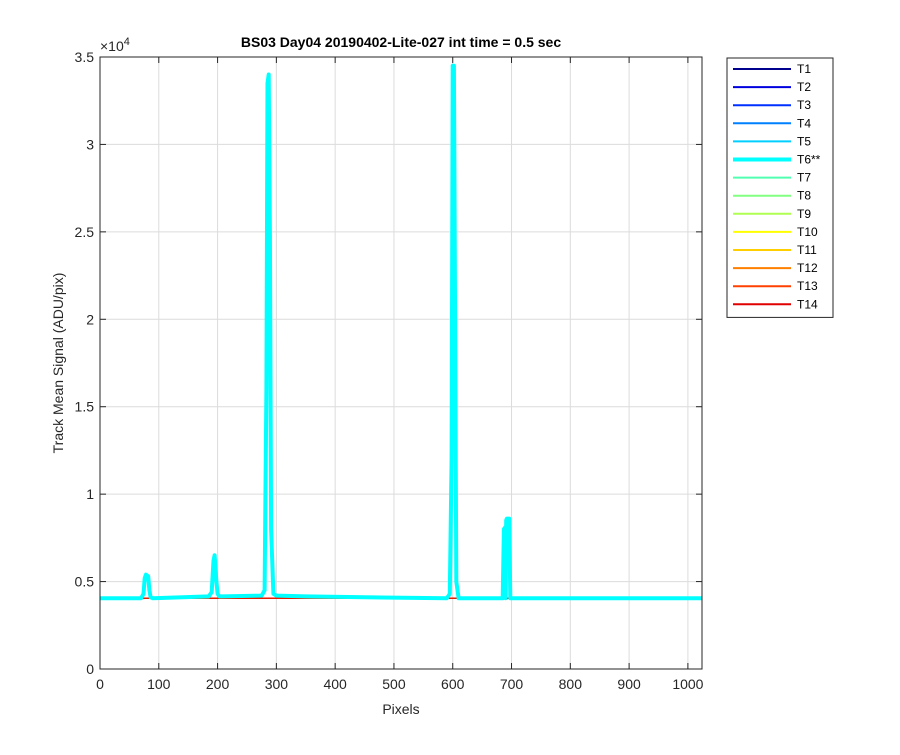 This screenshot has height=755, width=900. I want to click on y-tick-label: 2.5, so click(85, 232).